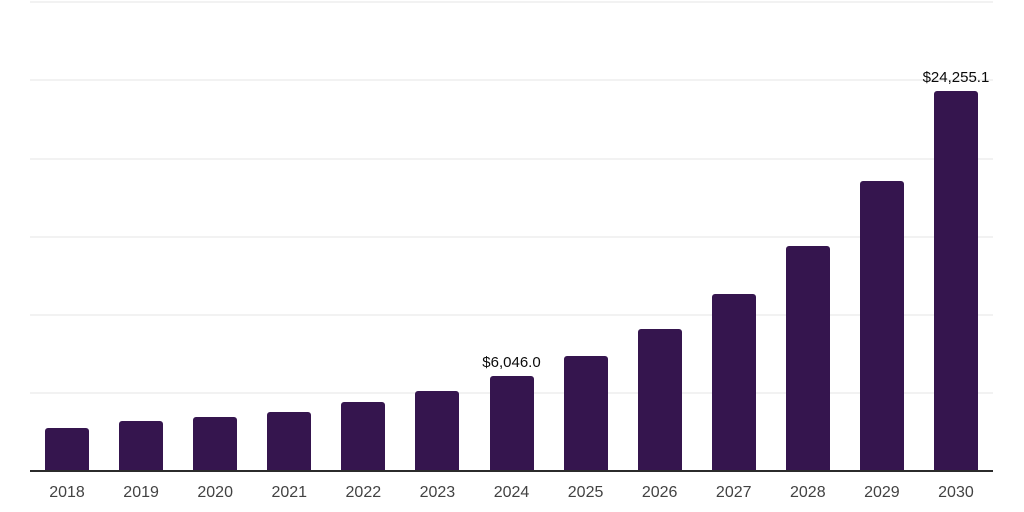 This screenshot has width=1024, height=512. Describe the element at coordinates (807, 358) in the screenshot. I see `bar-2028` at that location.